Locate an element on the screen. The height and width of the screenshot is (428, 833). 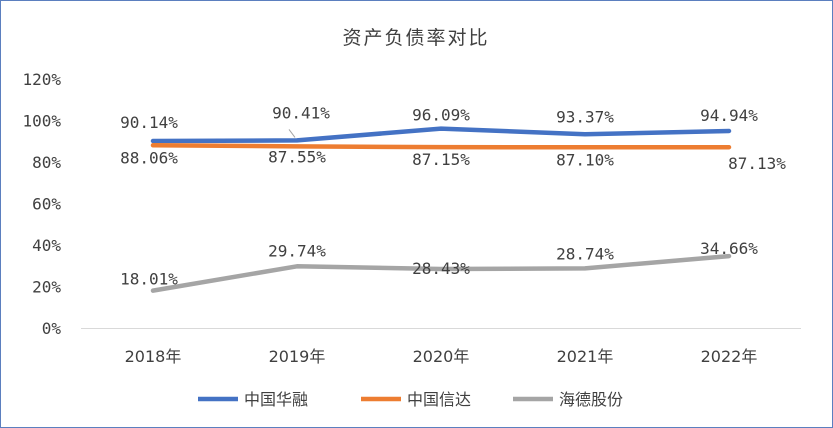
chart-title: 资产负债率对比 is located at coordinates (415, 38).